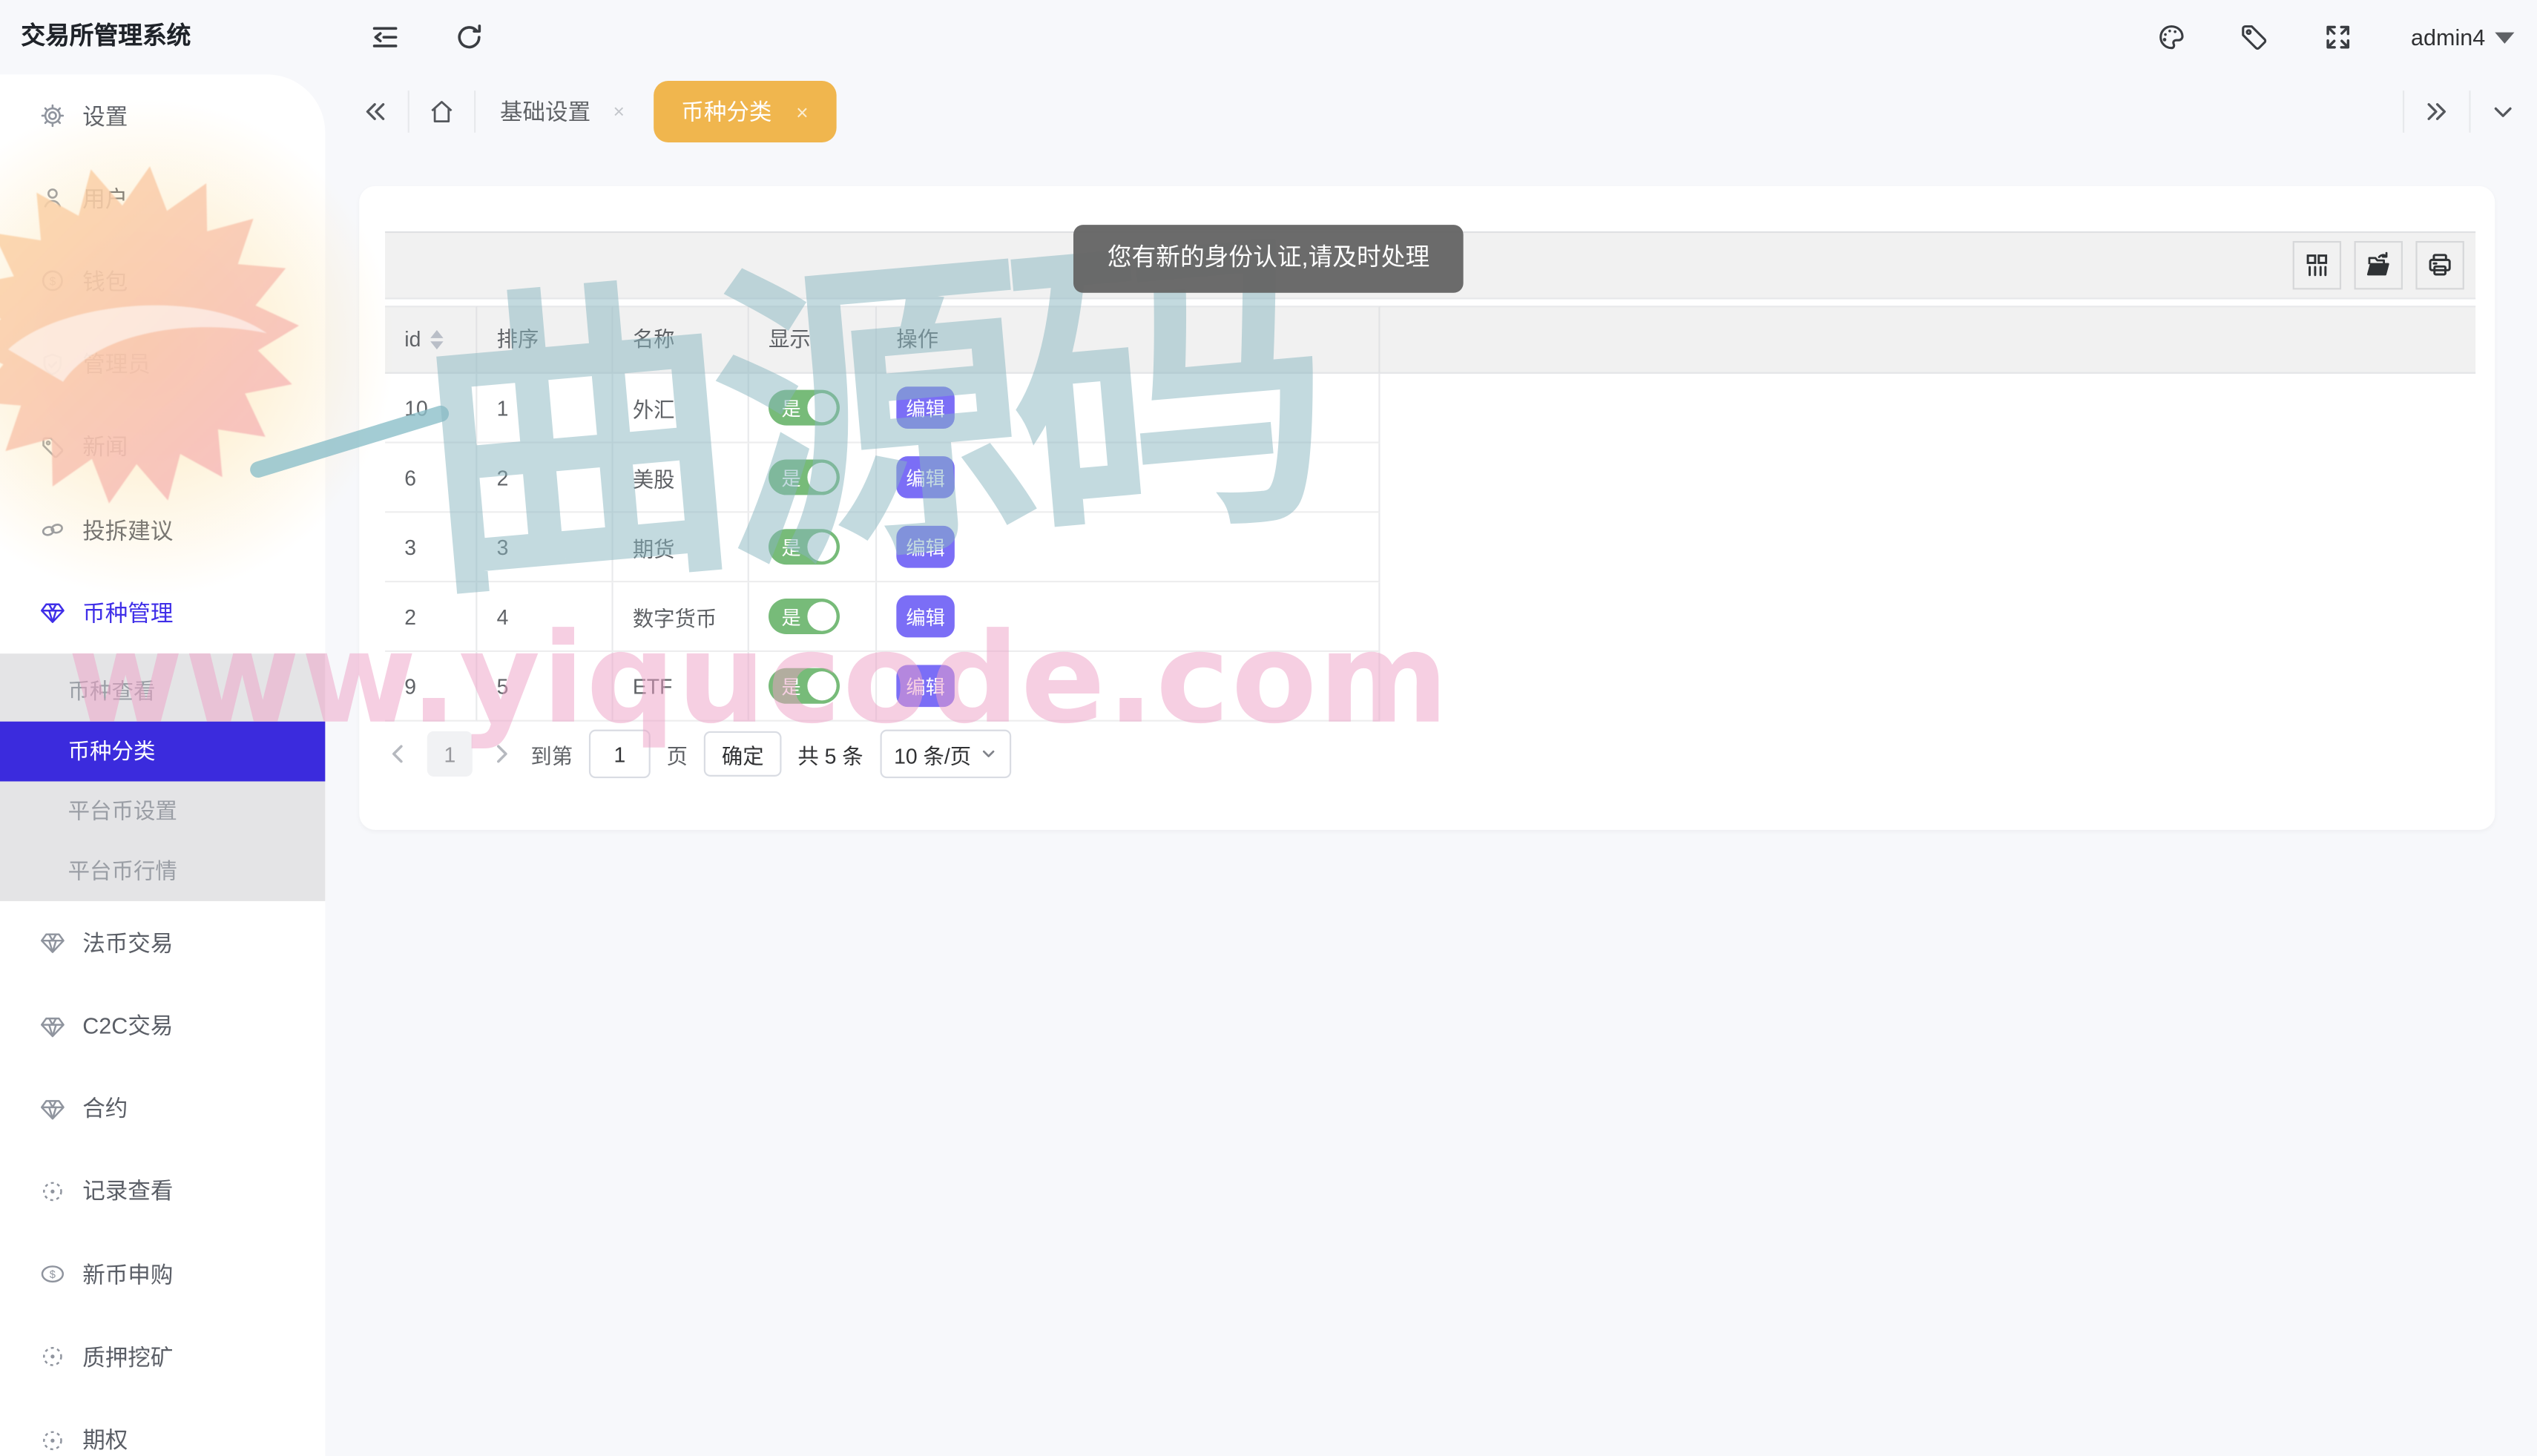  What do you see at coordinates (742, 754) in the screenshot?
I see `confirm-button: 确定` at bounding box center [742, 754].